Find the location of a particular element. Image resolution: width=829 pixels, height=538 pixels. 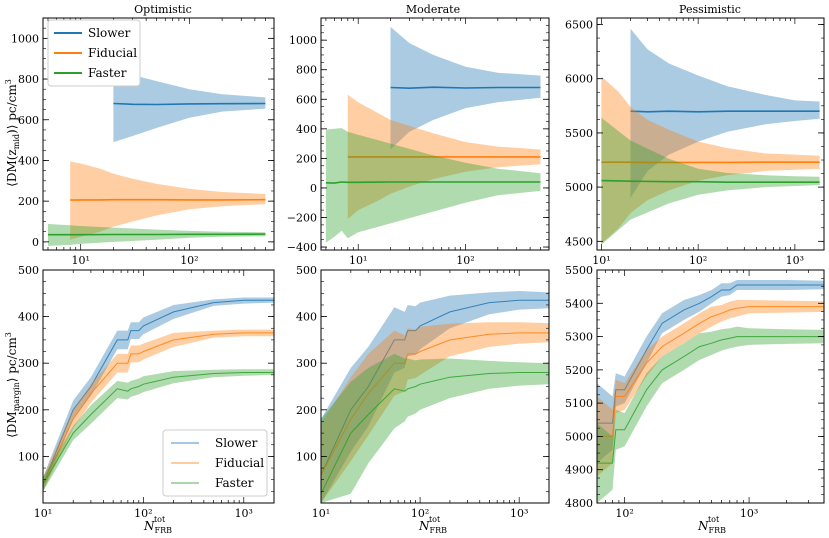

ytick-label-p02: 4500 is located at coordinates (579, 241).